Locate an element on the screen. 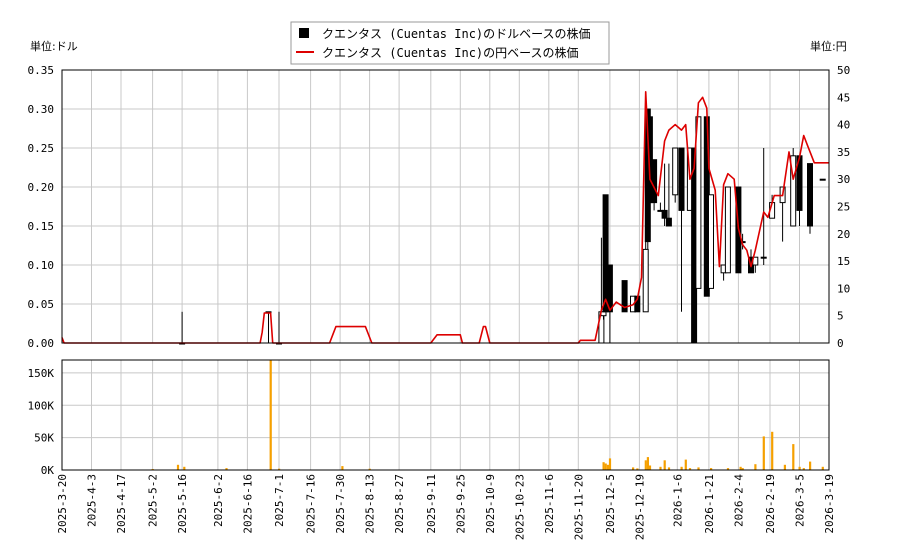  y-left-tick-label: 0.15 is located at coordinates (41, 226).